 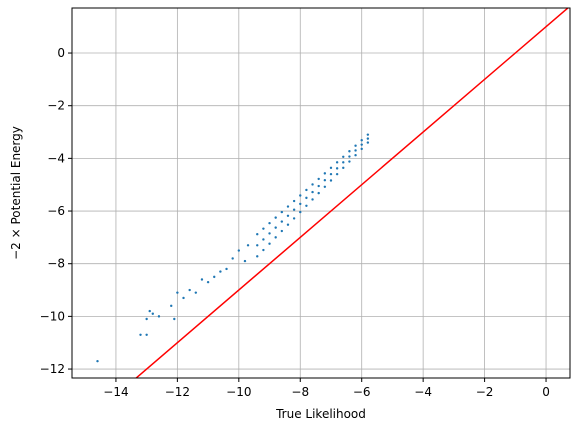 I want to click on x-axis-label: True Likelihood, so click(x=320, y=414).